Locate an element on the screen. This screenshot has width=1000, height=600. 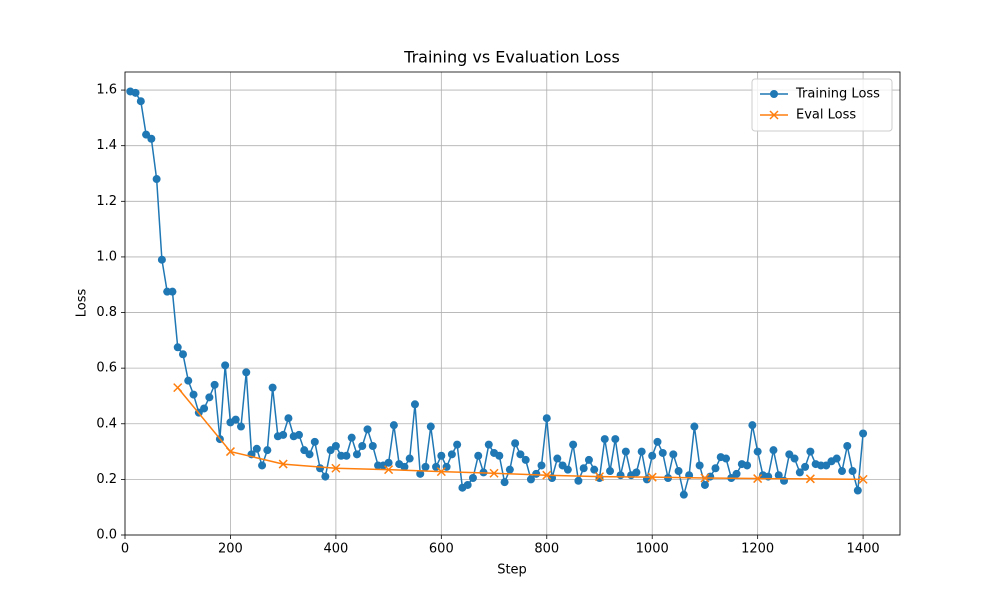
chart-title: Training vs Evaluation Loss is located at coordinates (511, 57).